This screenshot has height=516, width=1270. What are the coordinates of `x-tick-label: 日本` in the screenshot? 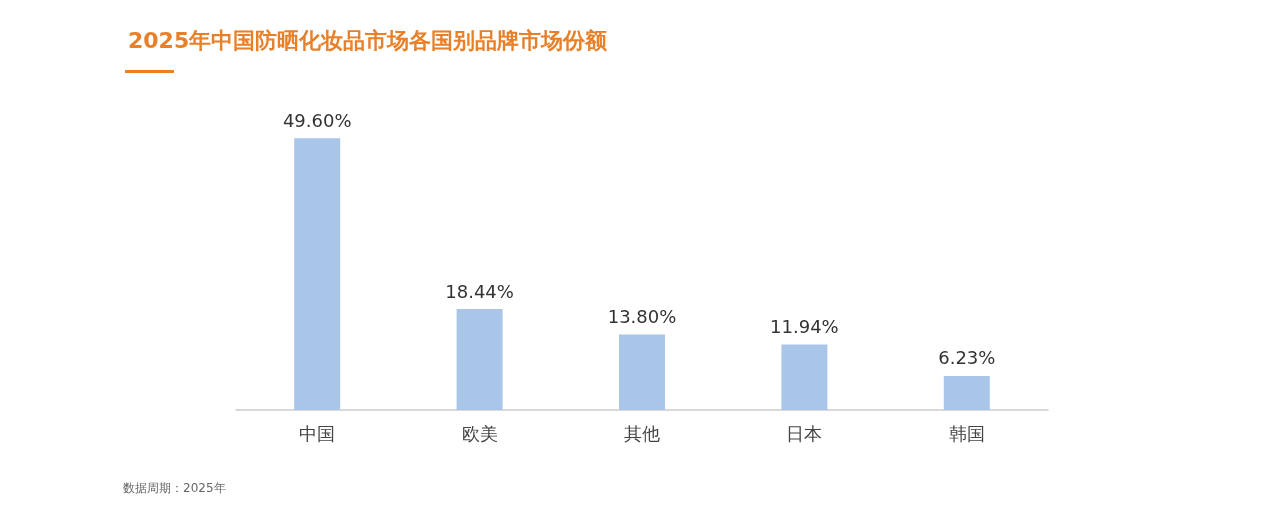 It's located at (804, 433).